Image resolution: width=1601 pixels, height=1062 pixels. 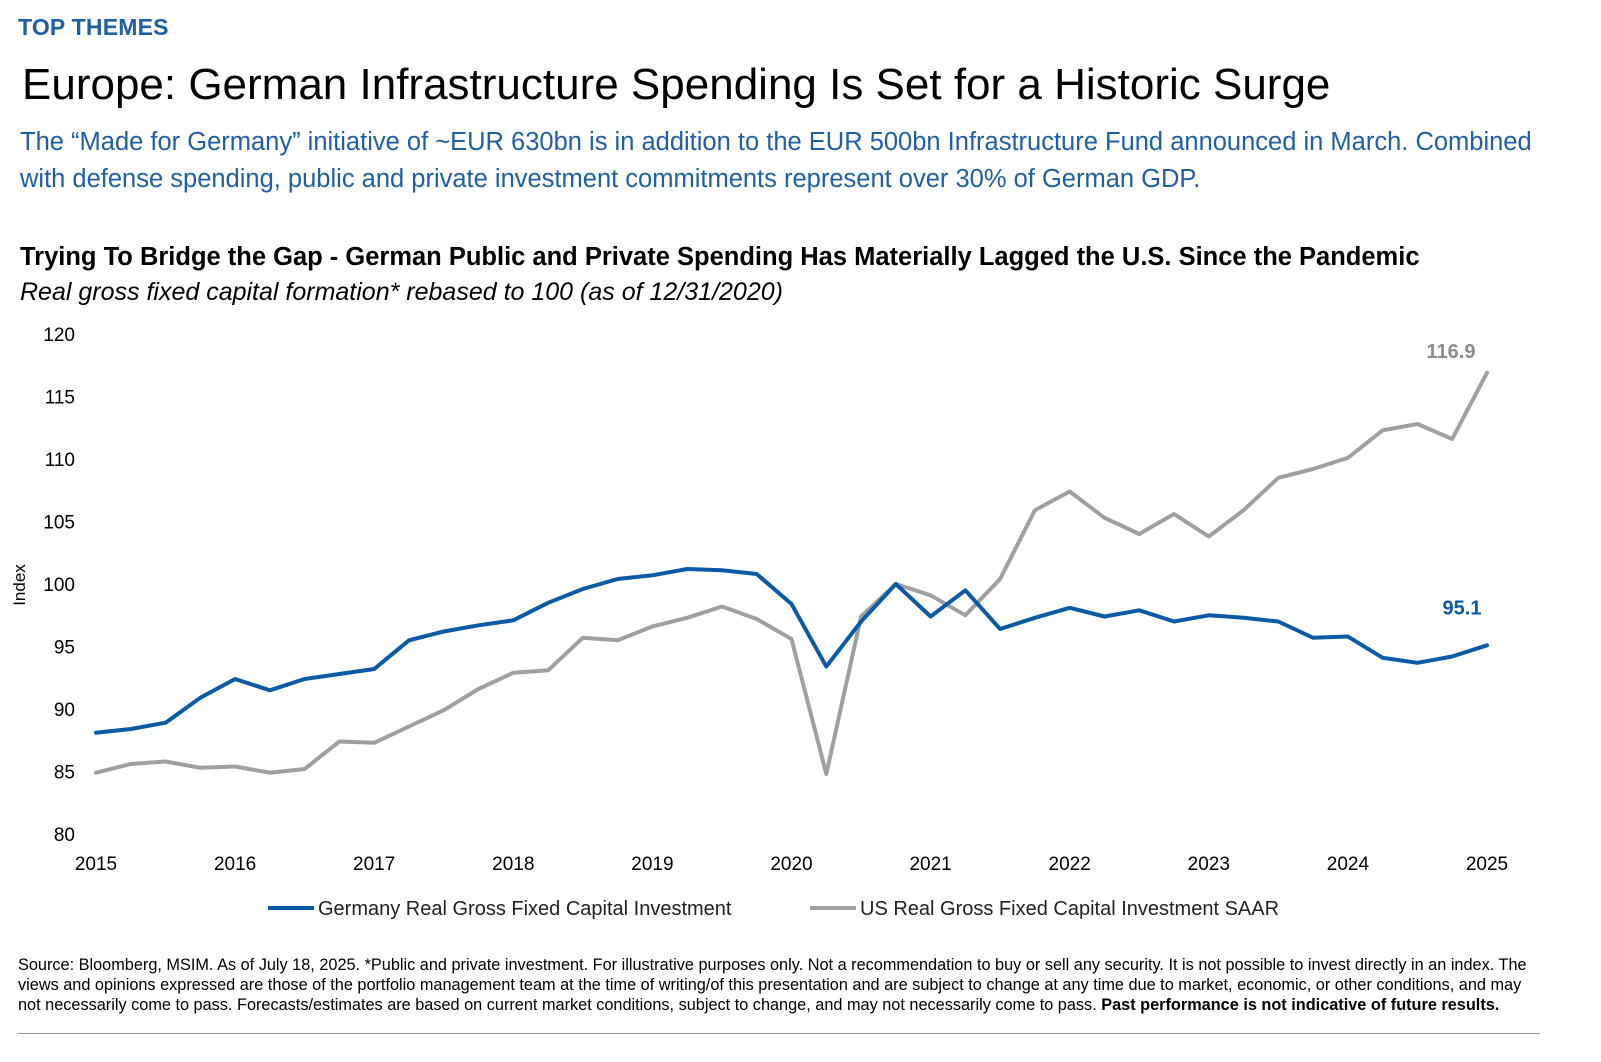 What do you see at coordinates (1070, 864) in the screenshot?
I see `x-tick-label: 2022` at bounding box center [1070, 864].